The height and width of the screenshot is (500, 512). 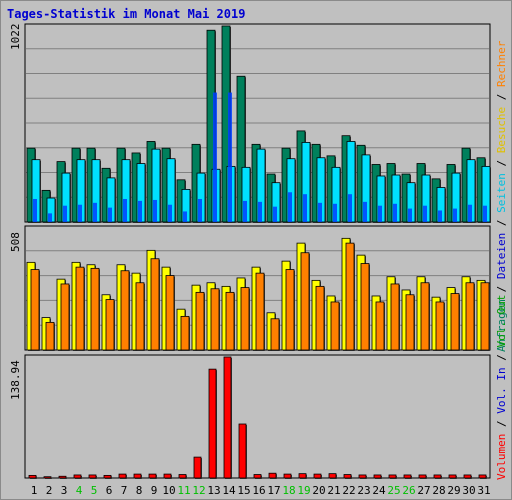 I want to click on y-max-label-3: 138.94, so click(x=15, y=380).